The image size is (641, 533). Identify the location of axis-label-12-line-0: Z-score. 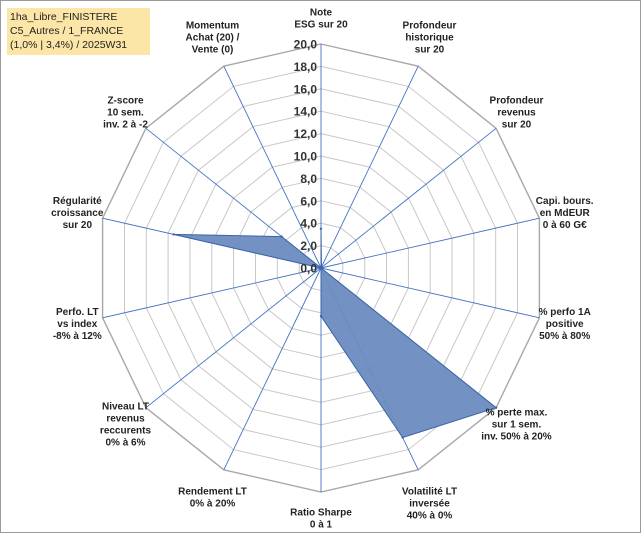
(125, 101).